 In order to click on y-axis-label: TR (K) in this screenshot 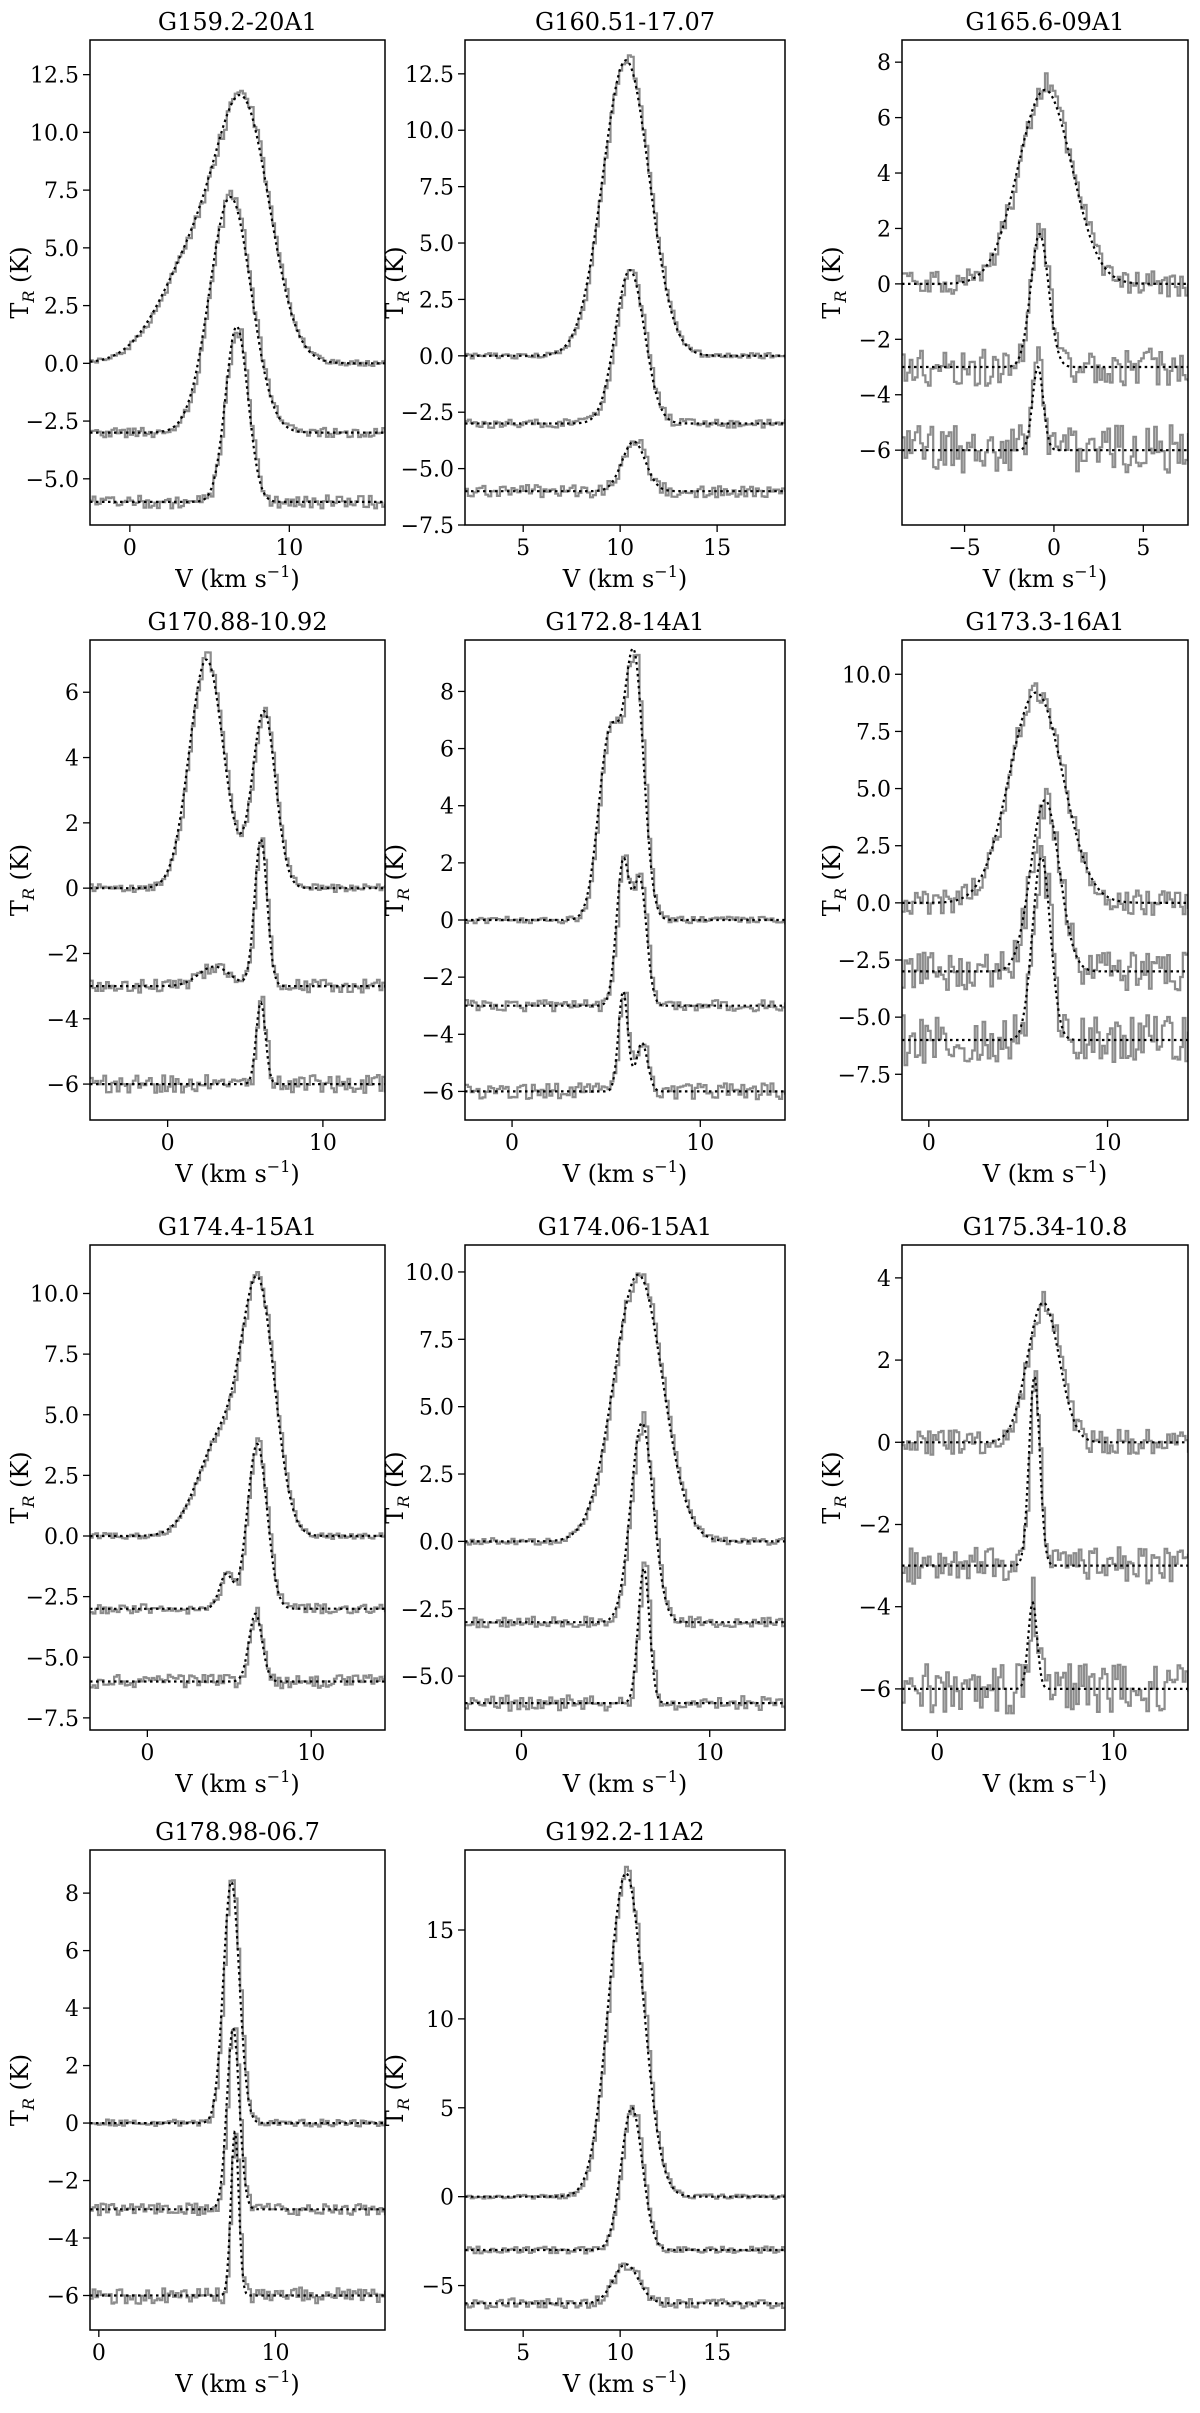, I will do `click(397, 1487)`.